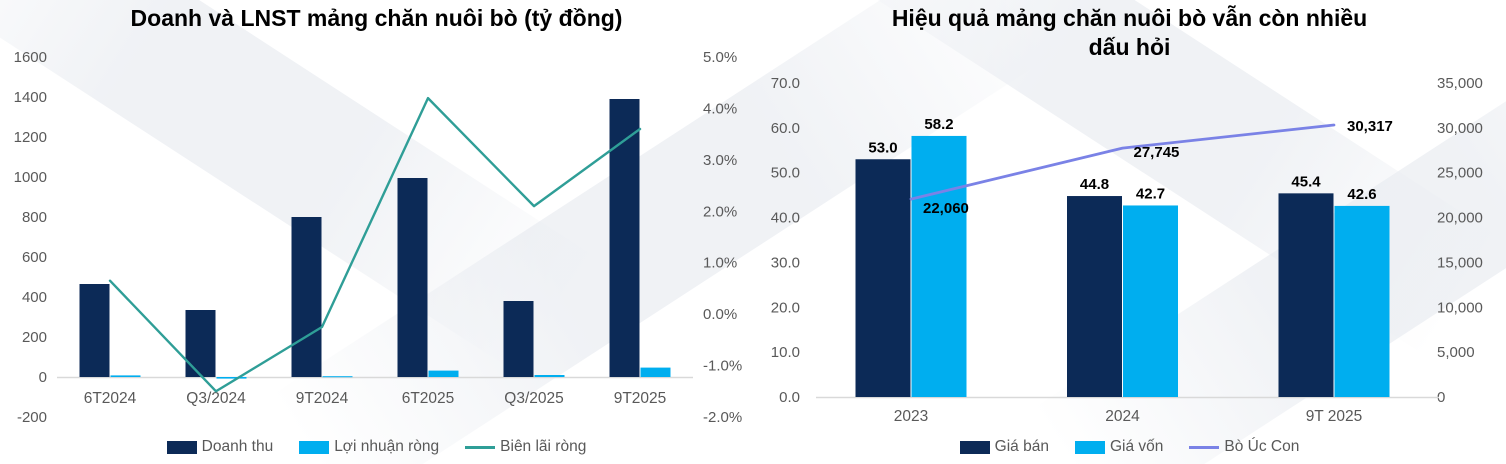  Describe the element at coordinates (1460, 218) in the screenshot. I see `y-axis-right-tick-label: 20,000` at that location.